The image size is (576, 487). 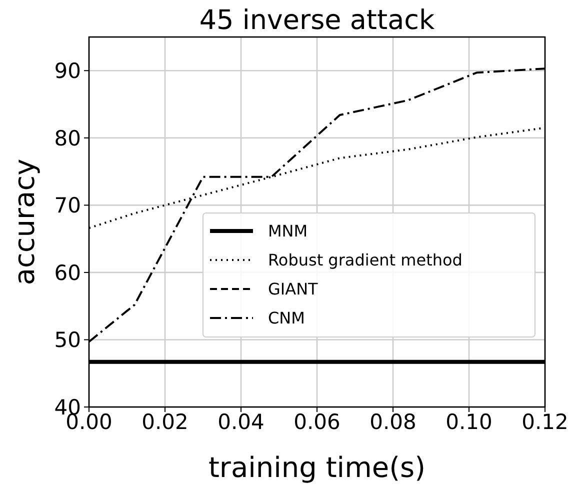 What do you see at coordinates (317, 20) in the screenshot?
I see `chart-title: 45 inverse attack` at bounding box center [317, 20].